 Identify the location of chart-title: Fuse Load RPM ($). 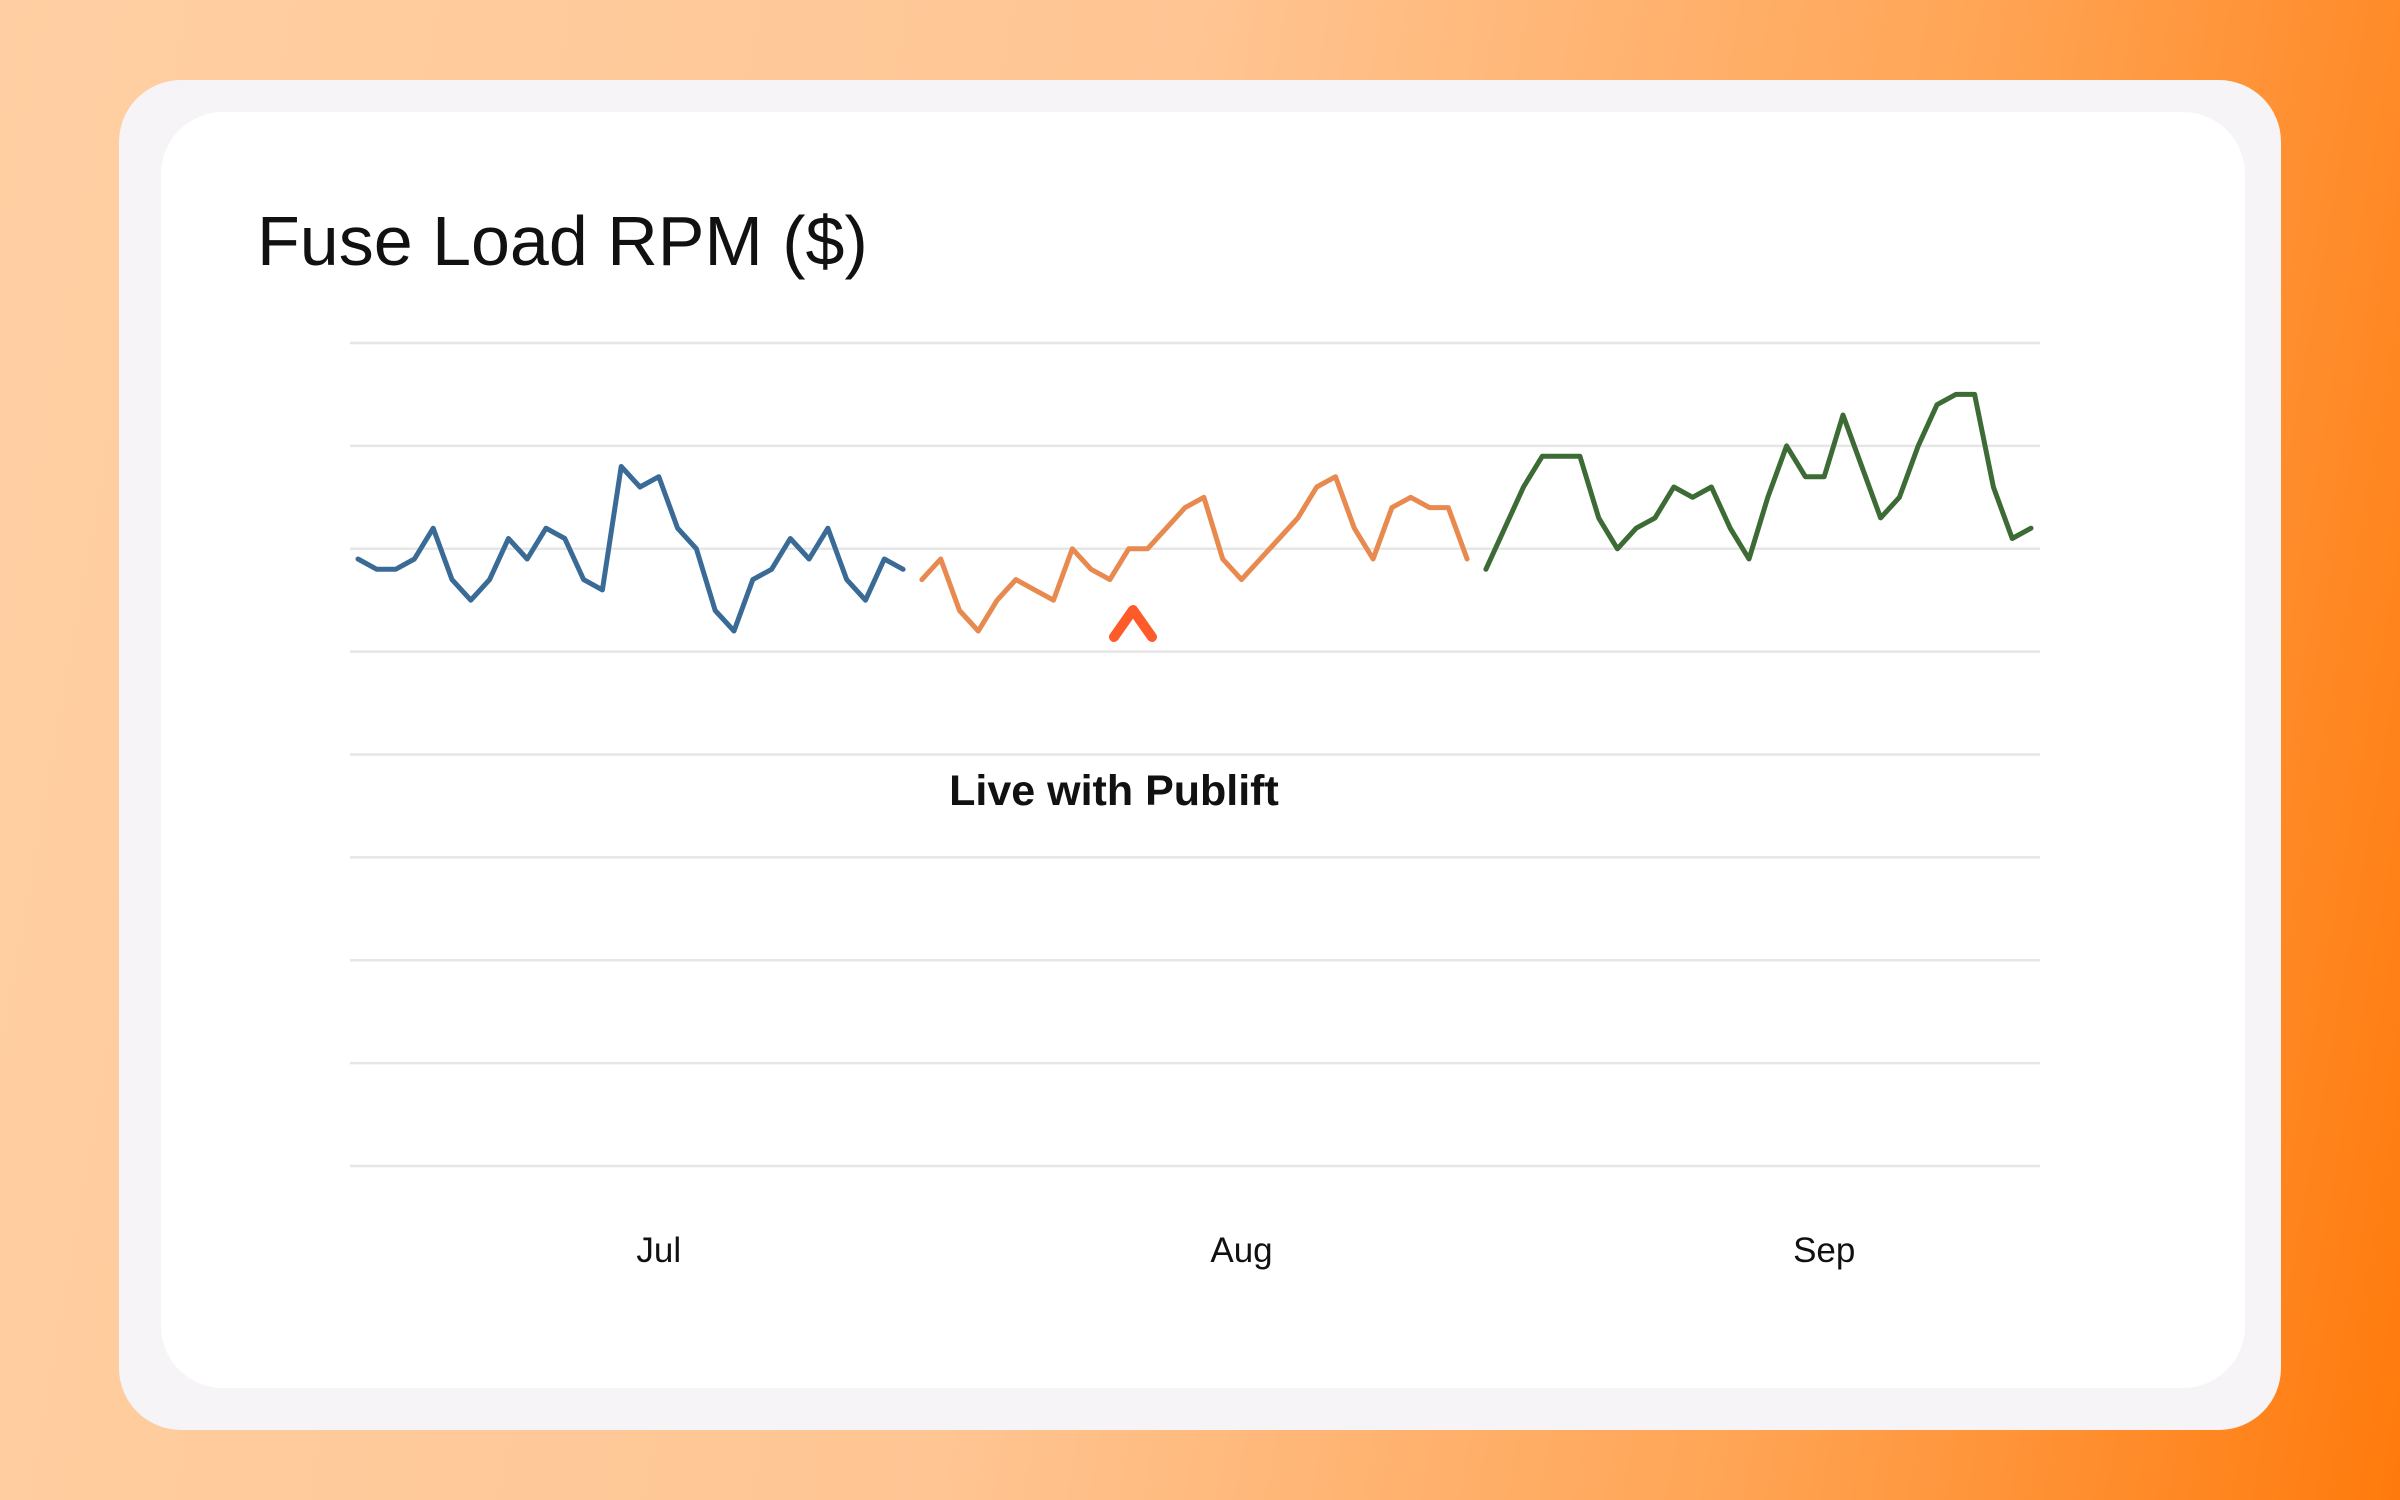
(562, 241).